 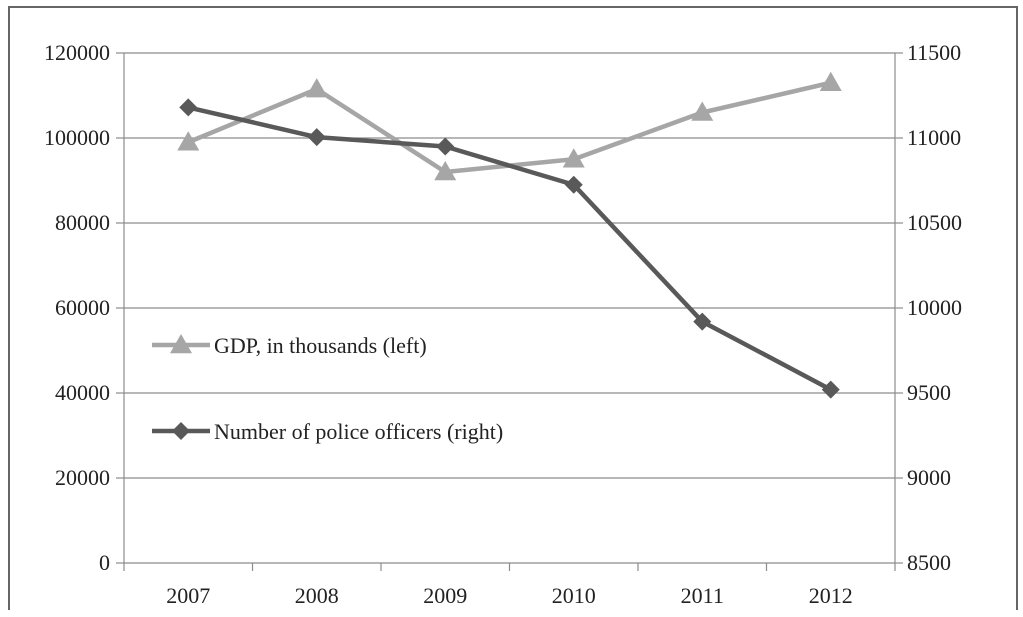 I want to click on series-line, so click(x=509, y=127).